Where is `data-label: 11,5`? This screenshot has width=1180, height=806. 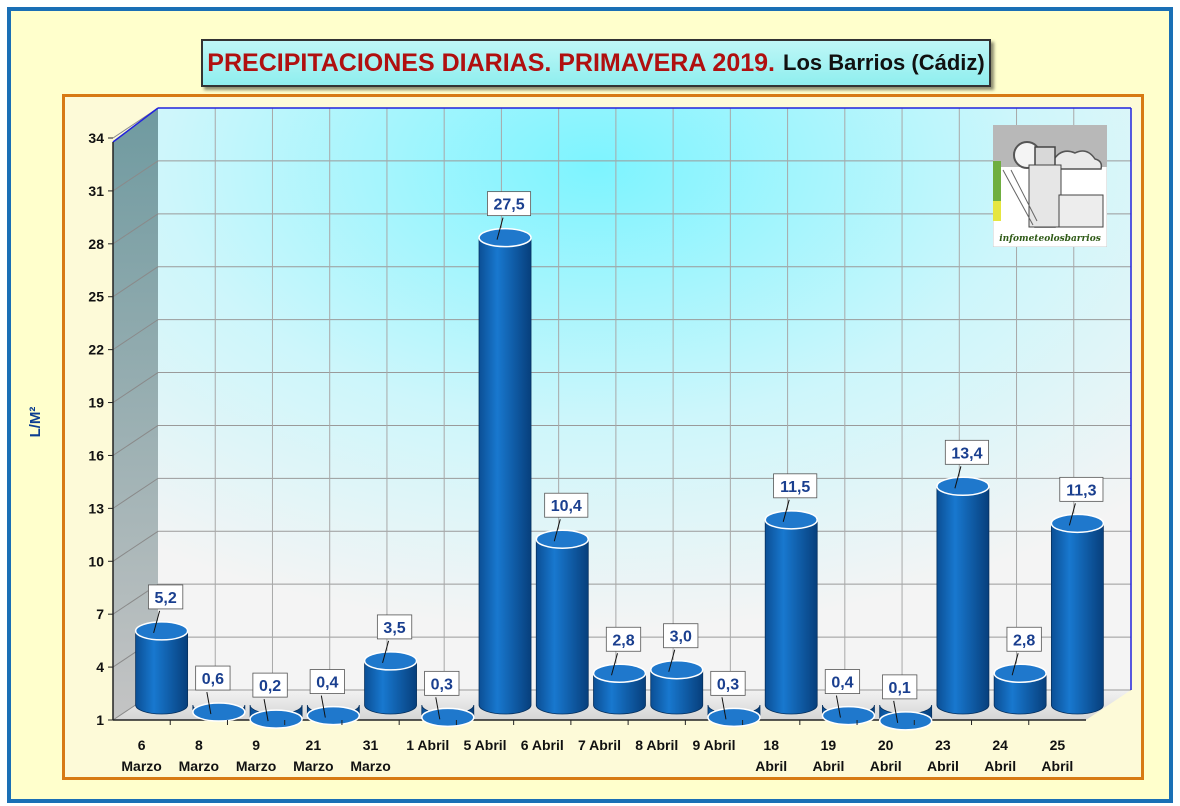
data-label: 11,5 is located at coordinates (795, 487).